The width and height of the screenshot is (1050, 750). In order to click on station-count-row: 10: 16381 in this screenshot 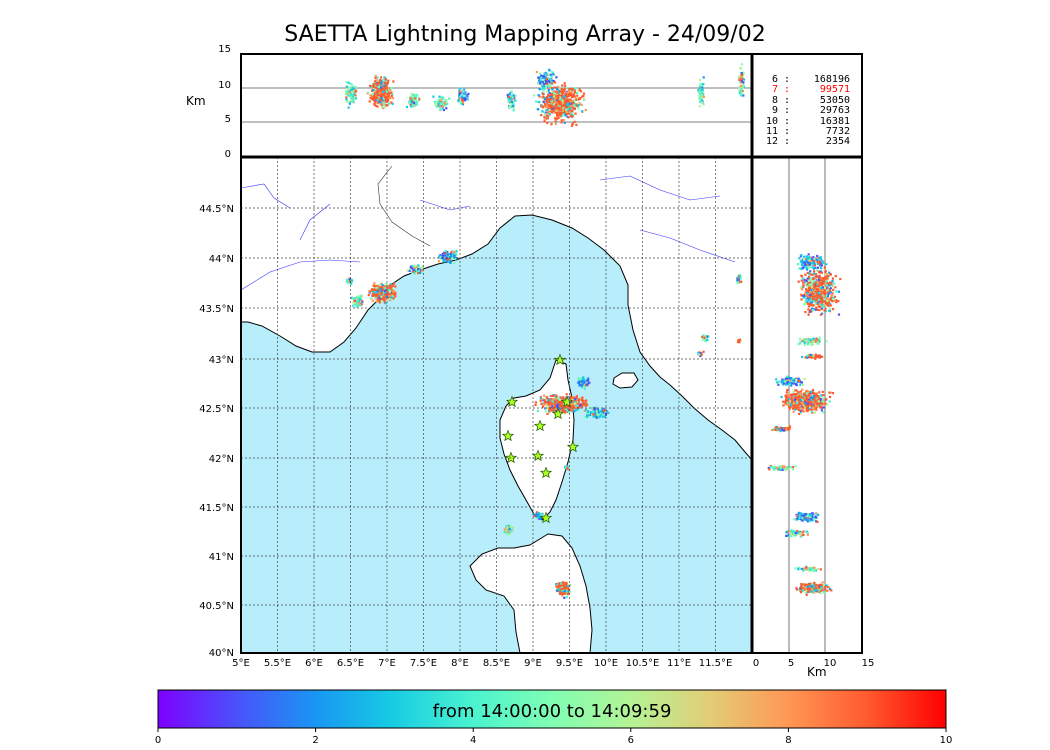, I will do `click(806, 121)`.